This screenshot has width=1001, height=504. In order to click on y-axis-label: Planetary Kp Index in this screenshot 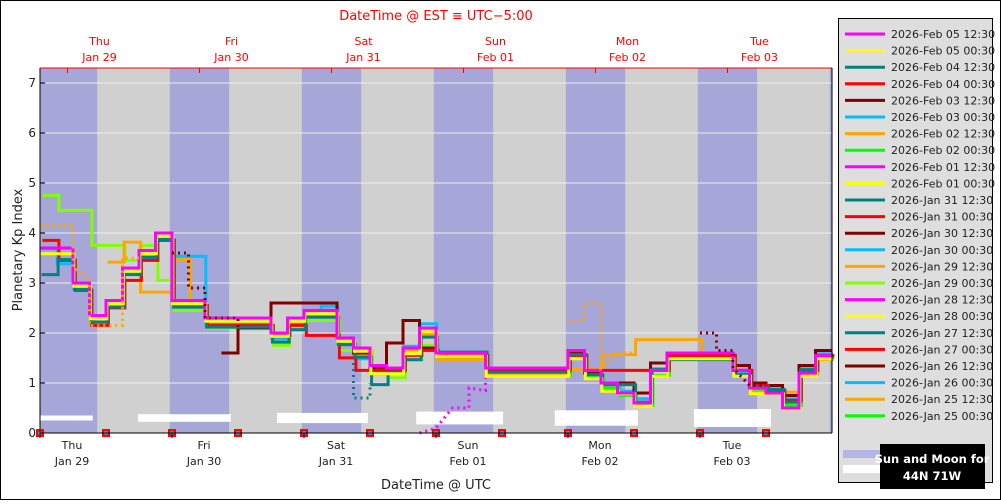, I will do `click(18, 249)`.